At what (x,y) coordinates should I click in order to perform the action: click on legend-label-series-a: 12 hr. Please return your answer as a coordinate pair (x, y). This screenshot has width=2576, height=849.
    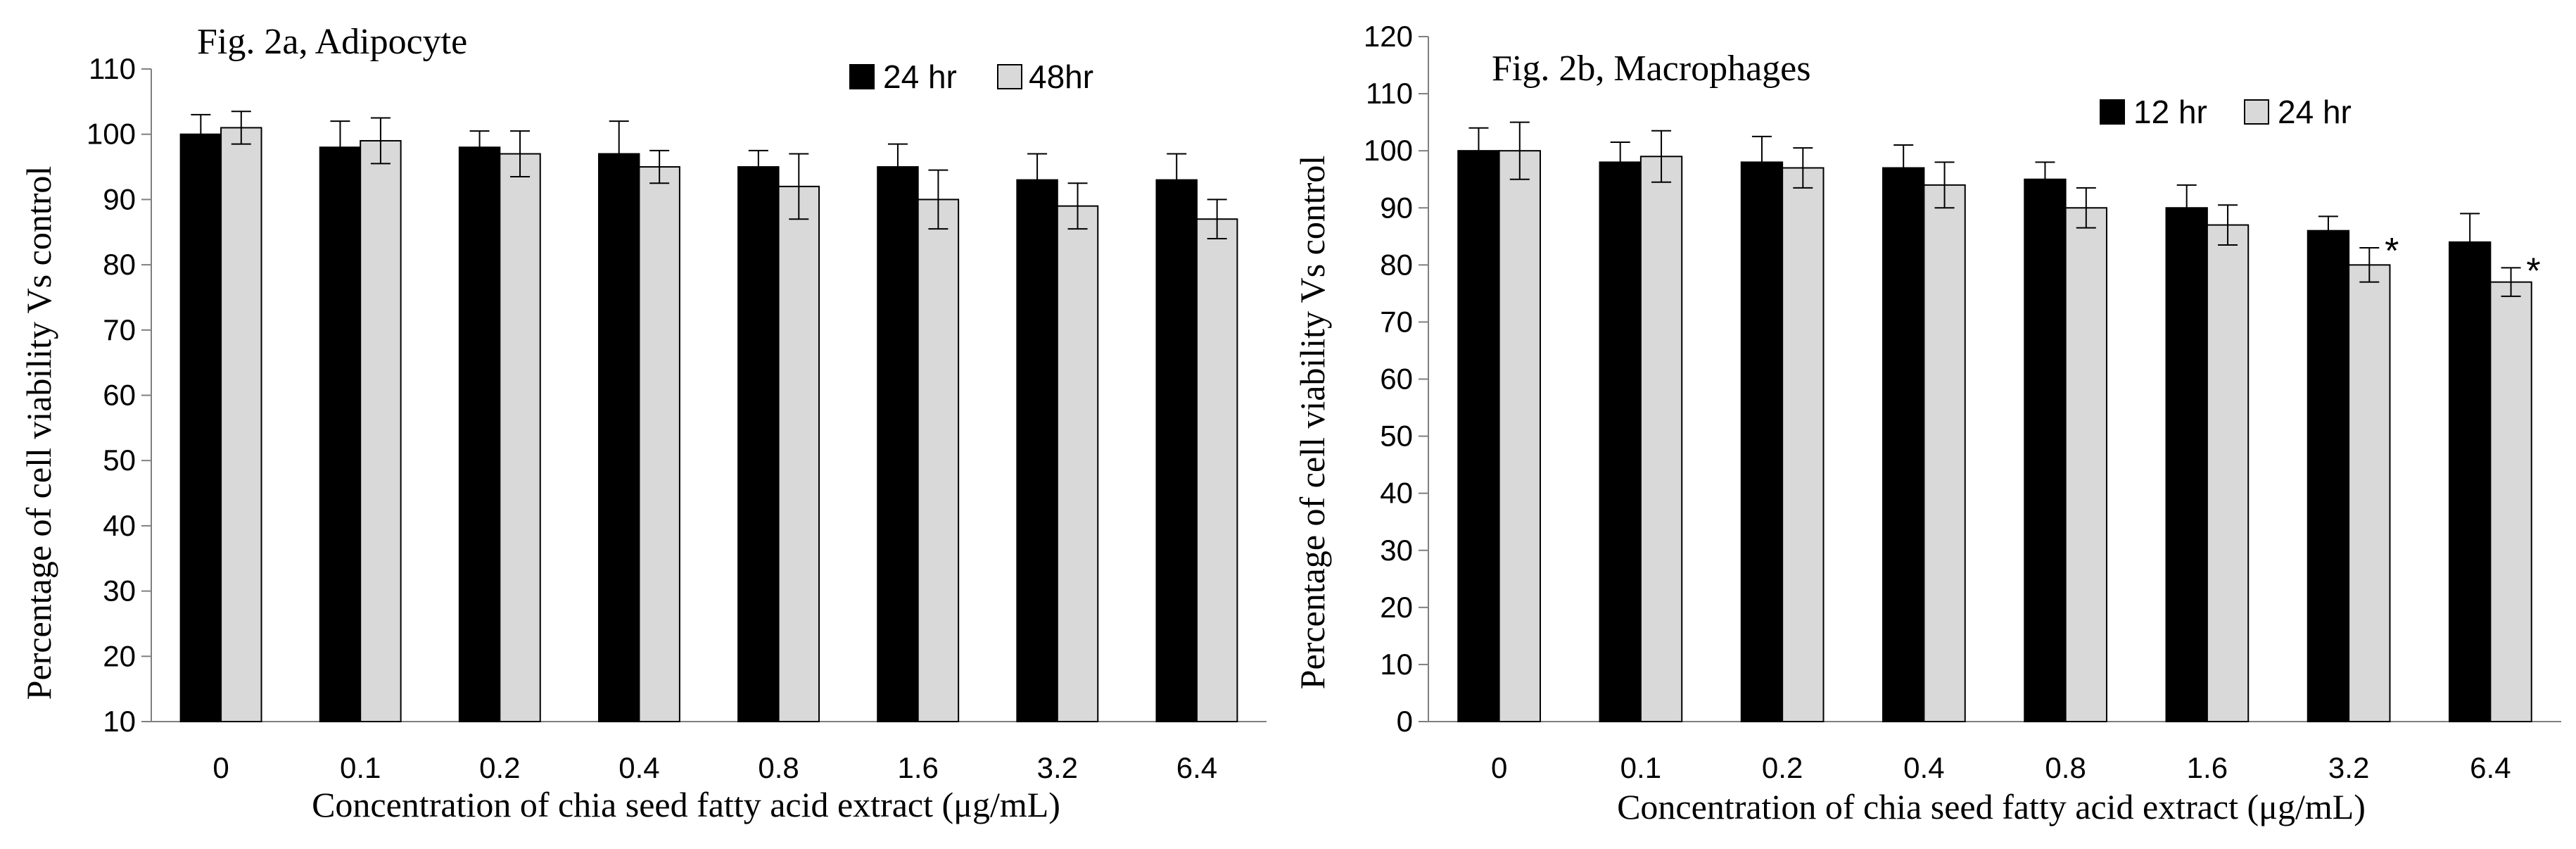
    Looking at the image, I should click on (2170, 112).